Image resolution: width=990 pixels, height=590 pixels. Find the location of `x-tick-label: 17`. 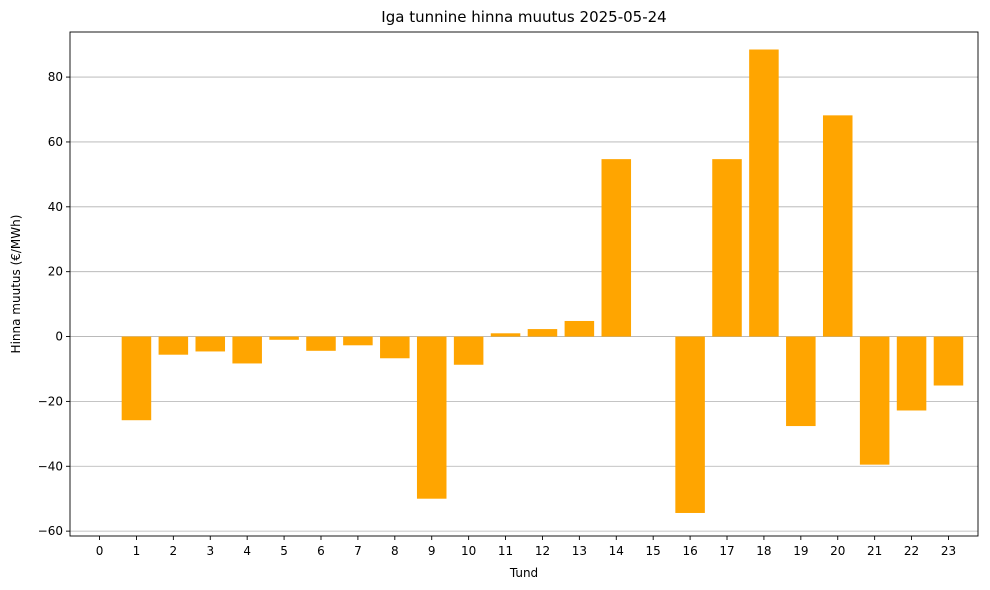

x-tick-label: 17 is located at coordinates (726, 551).